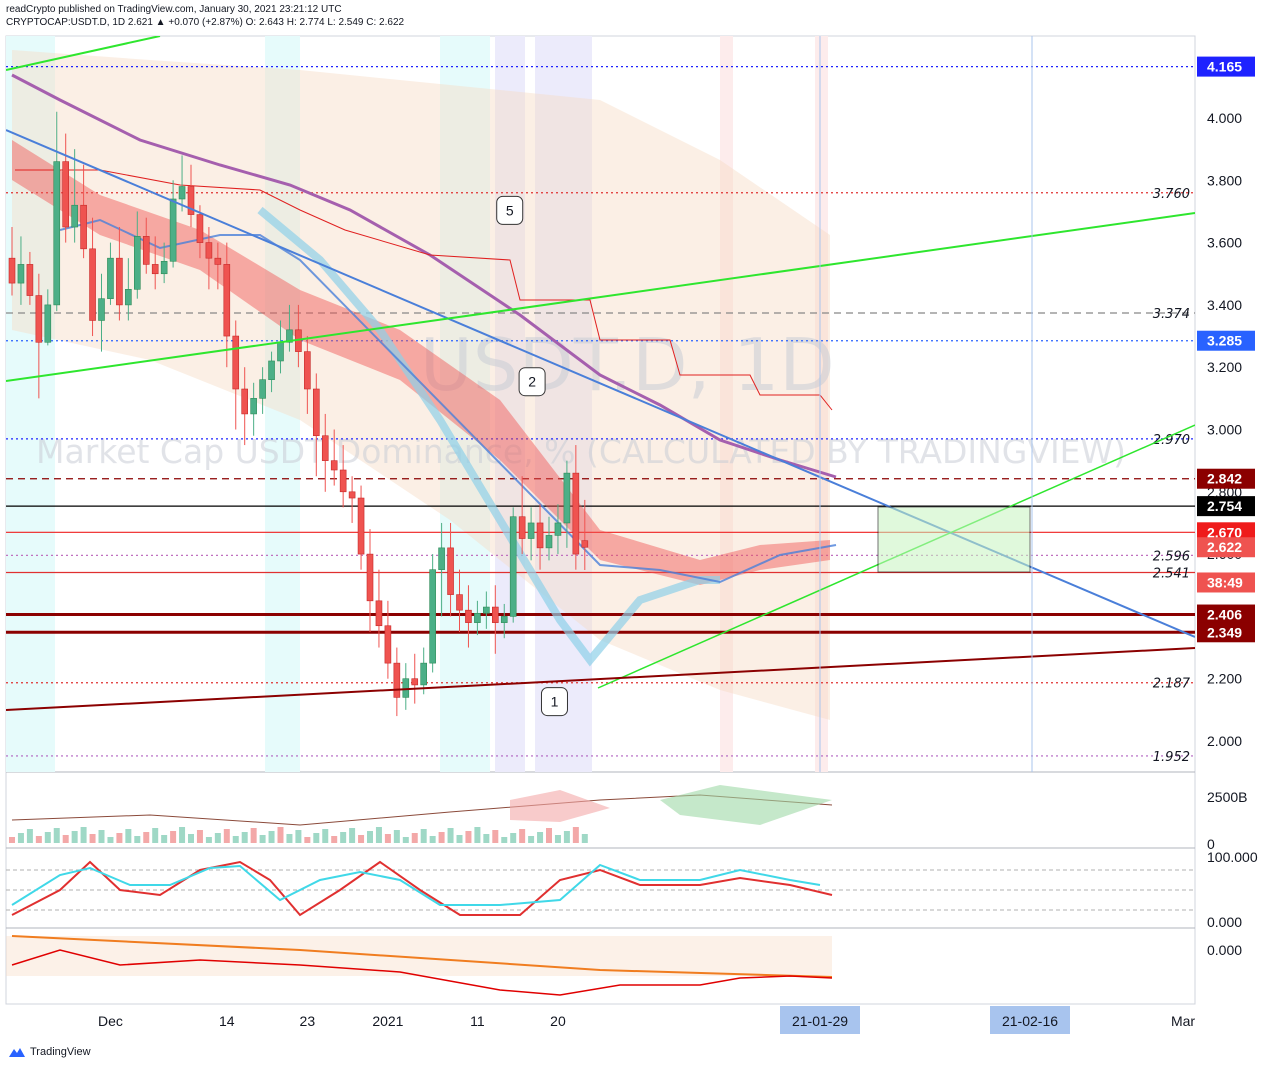  What do you see at coordinates (1211, 844) in the screenshot?
I see `volume-axis-label: 0` at bounding box center [1211, 844].